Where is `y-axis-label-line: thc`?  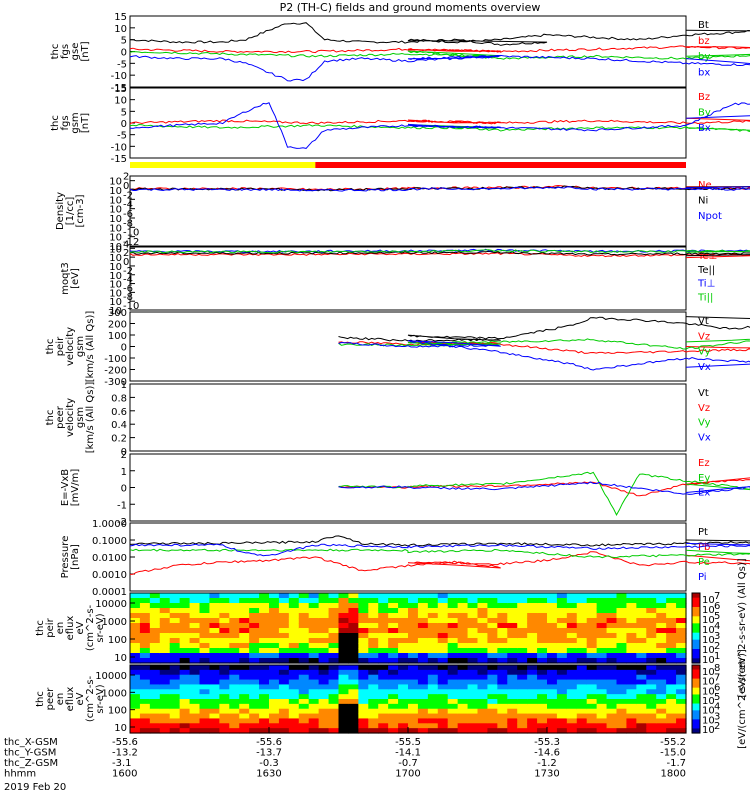 y-axis-label-line: thc is located at coordinates (55, 52).